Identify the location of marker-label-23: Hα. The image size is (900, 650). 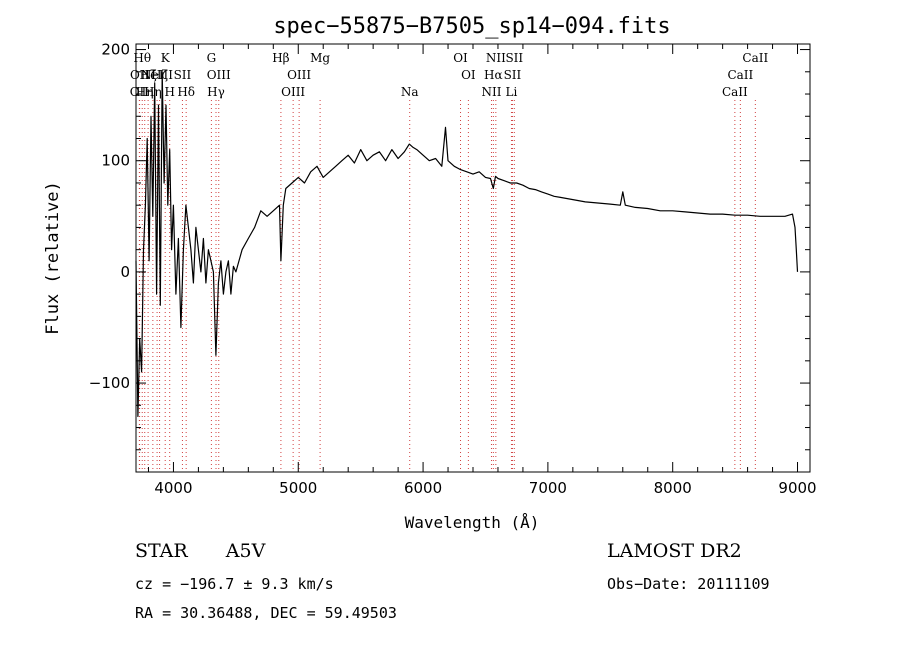
(493, 75).